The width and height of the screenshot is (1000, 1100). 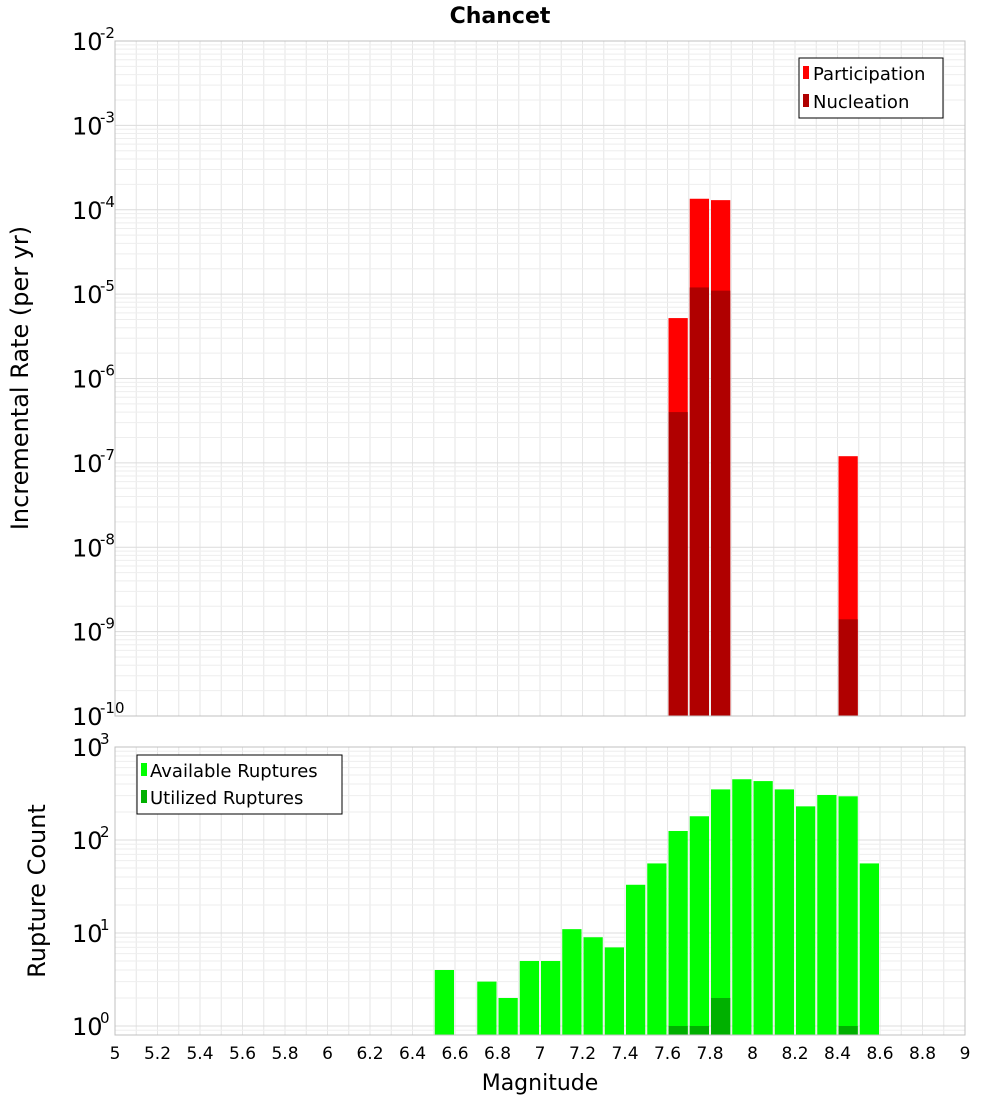 I want to click on legend-swatch-nucleation, so click(x=806, y=100).